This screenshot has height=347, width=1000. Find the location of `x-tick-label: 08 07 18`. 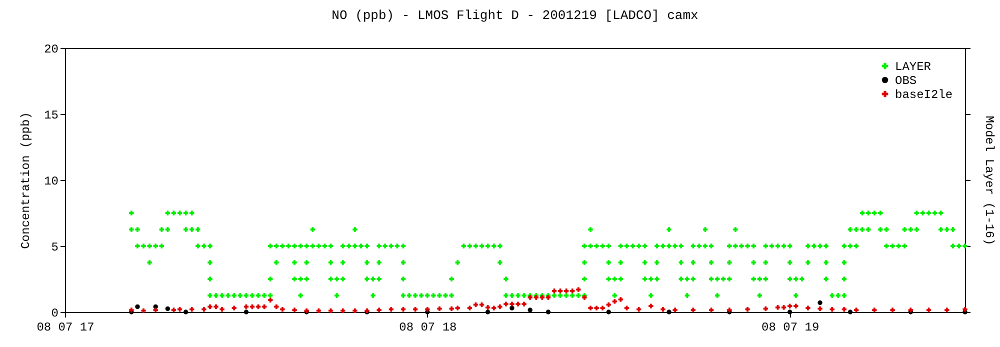

x-tick-label: 08 07 18 is located at coordinates (428, 327).